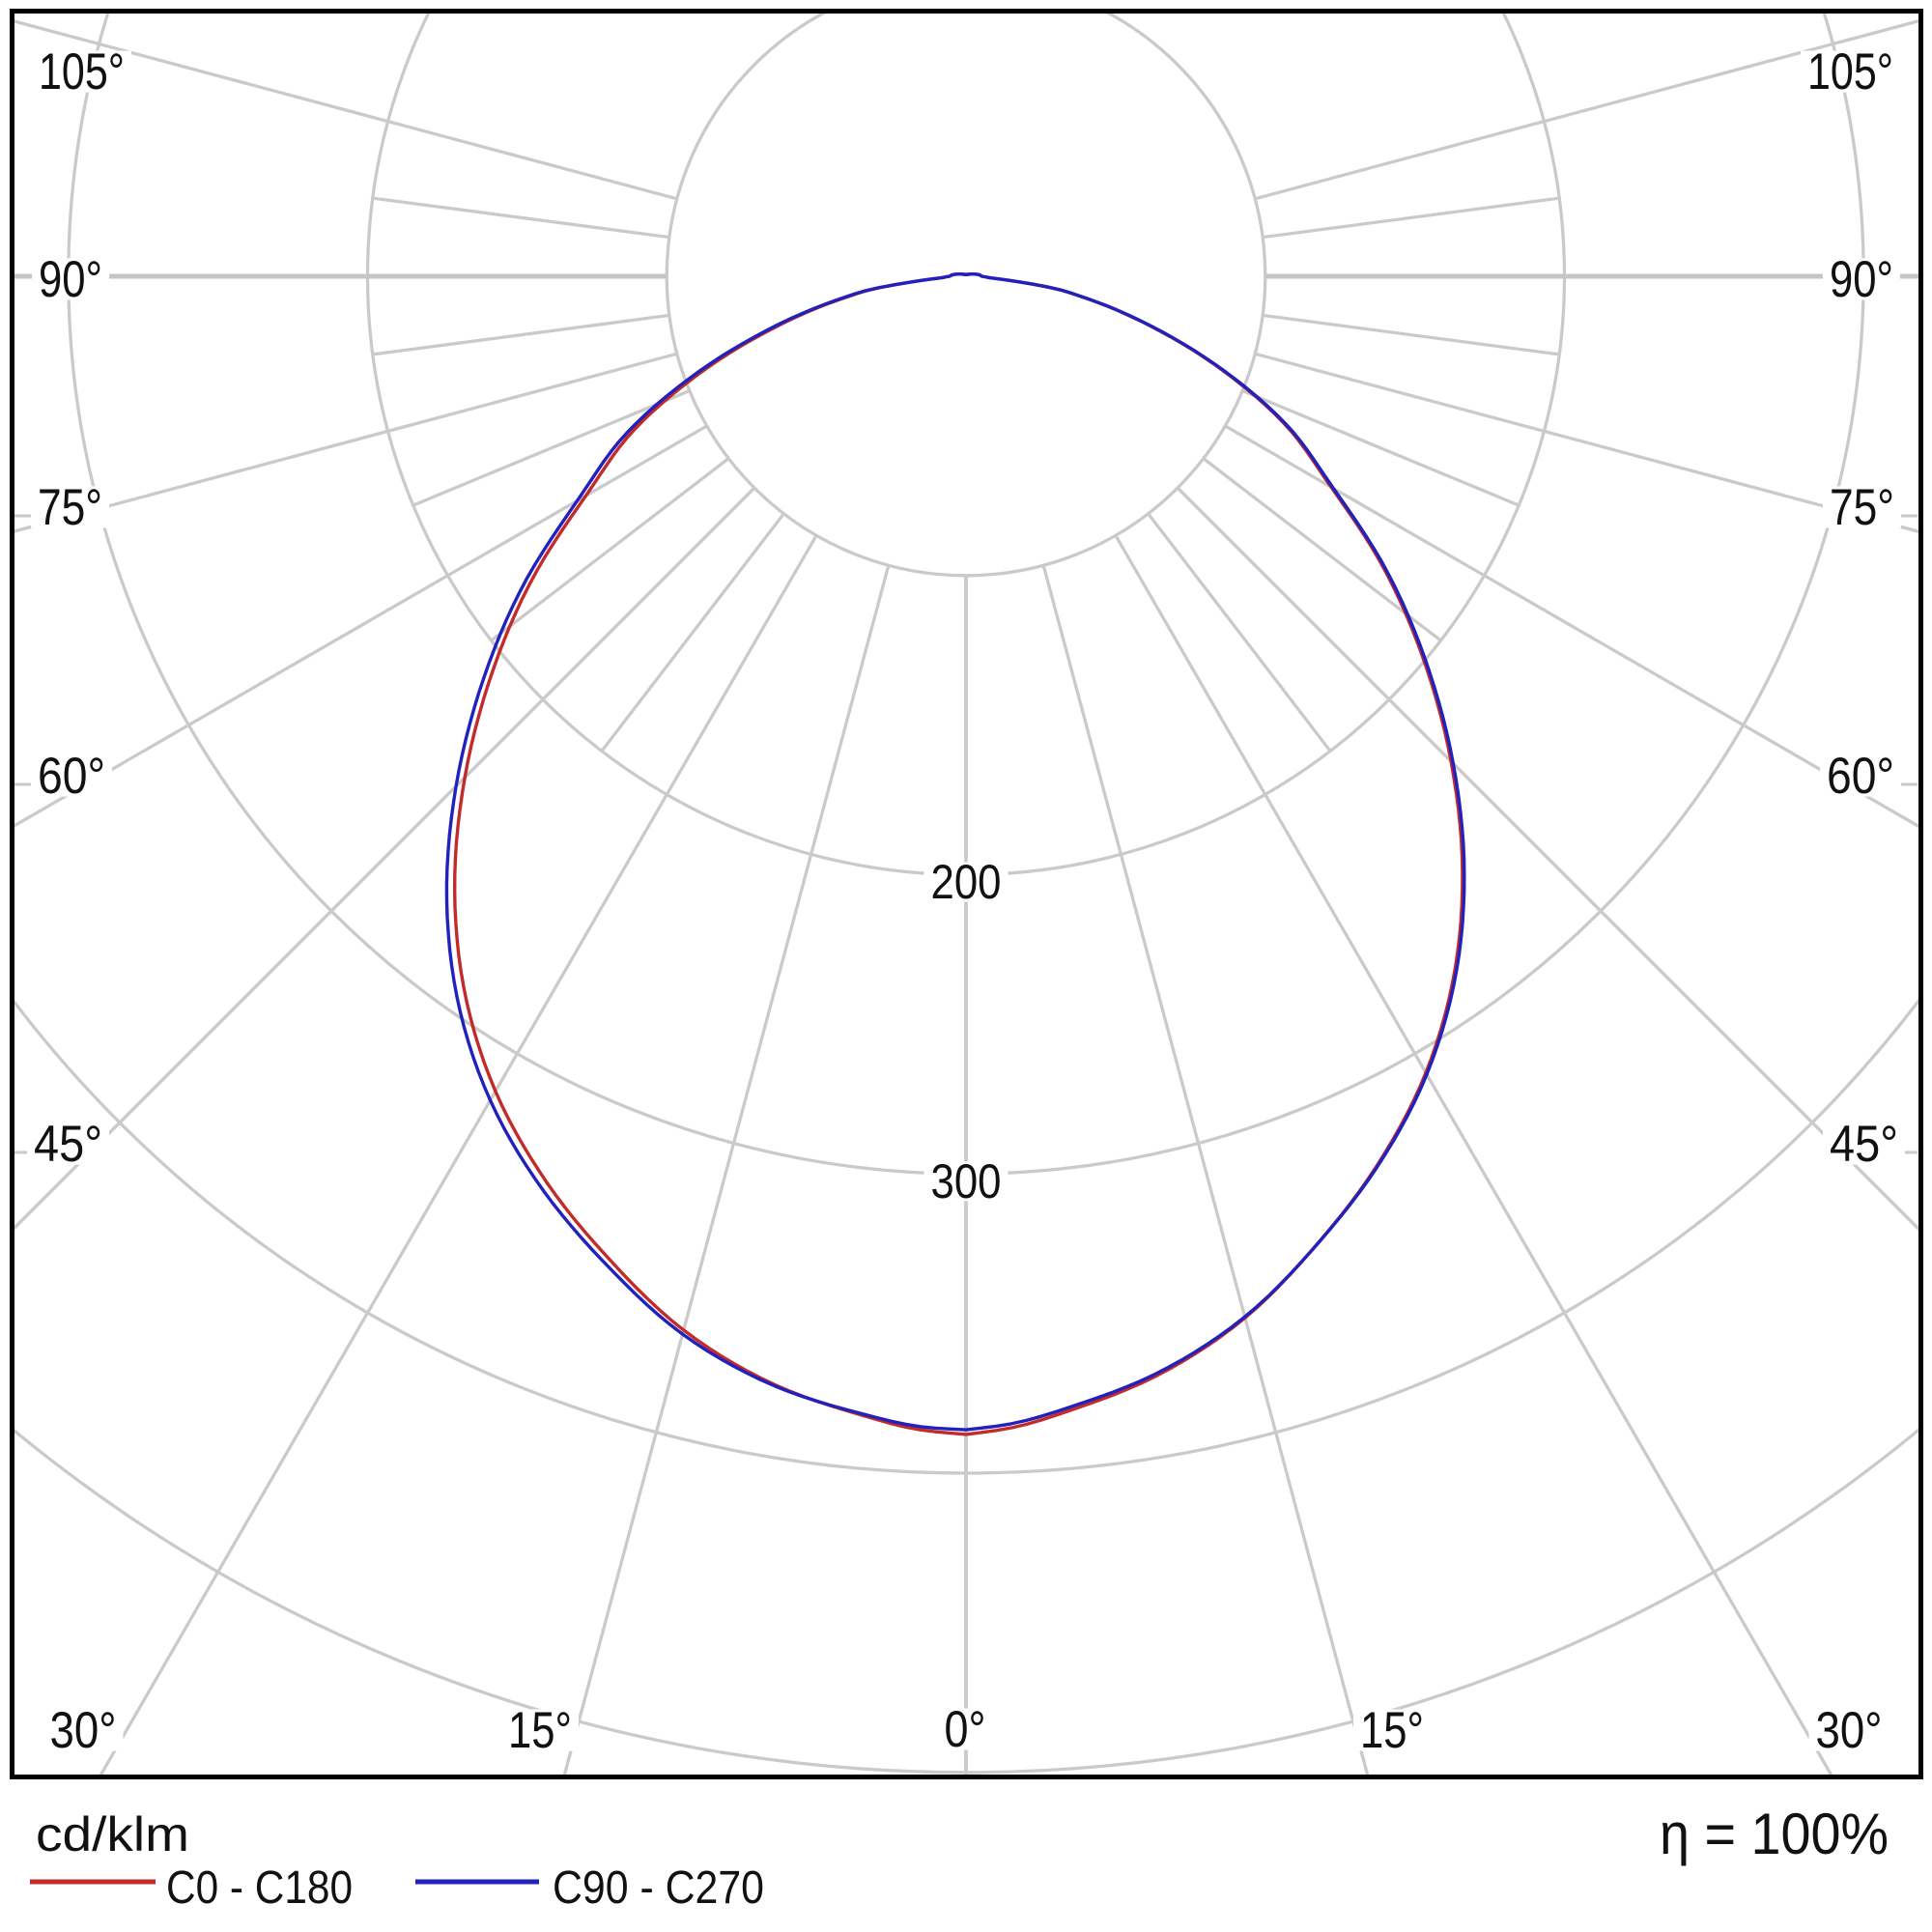  Describe the element at coordinates (965, 1729) in the screenshot. I see `svg-text: 0°` at that location.